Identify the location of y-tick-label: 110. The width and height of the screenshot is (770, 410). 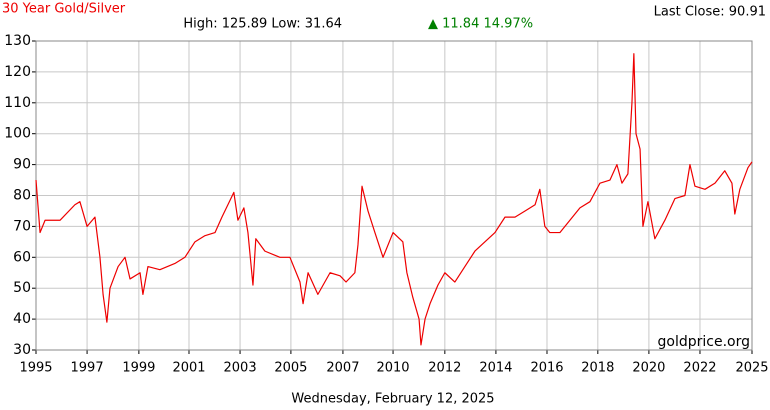
(17, 103).